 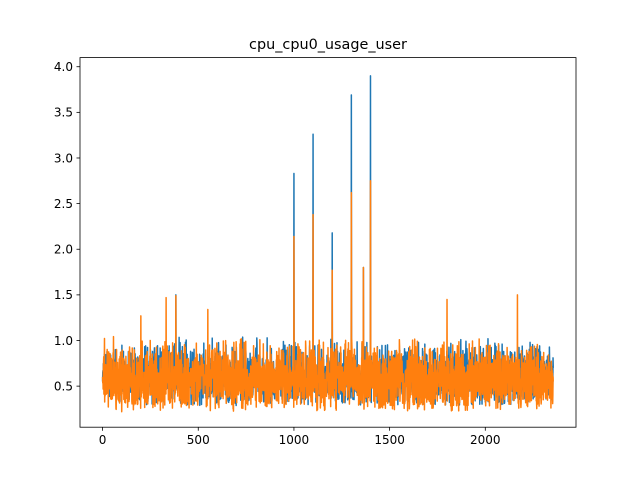 I want to click on x-tick-label: 2000, so click(x=485, y=440).